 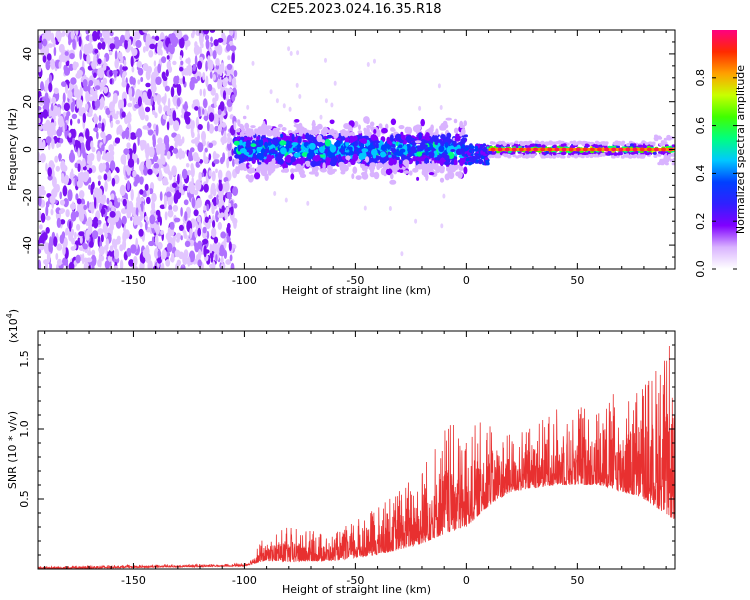 I want to click on x-tick-label: -100, so click(x=244, y=580).